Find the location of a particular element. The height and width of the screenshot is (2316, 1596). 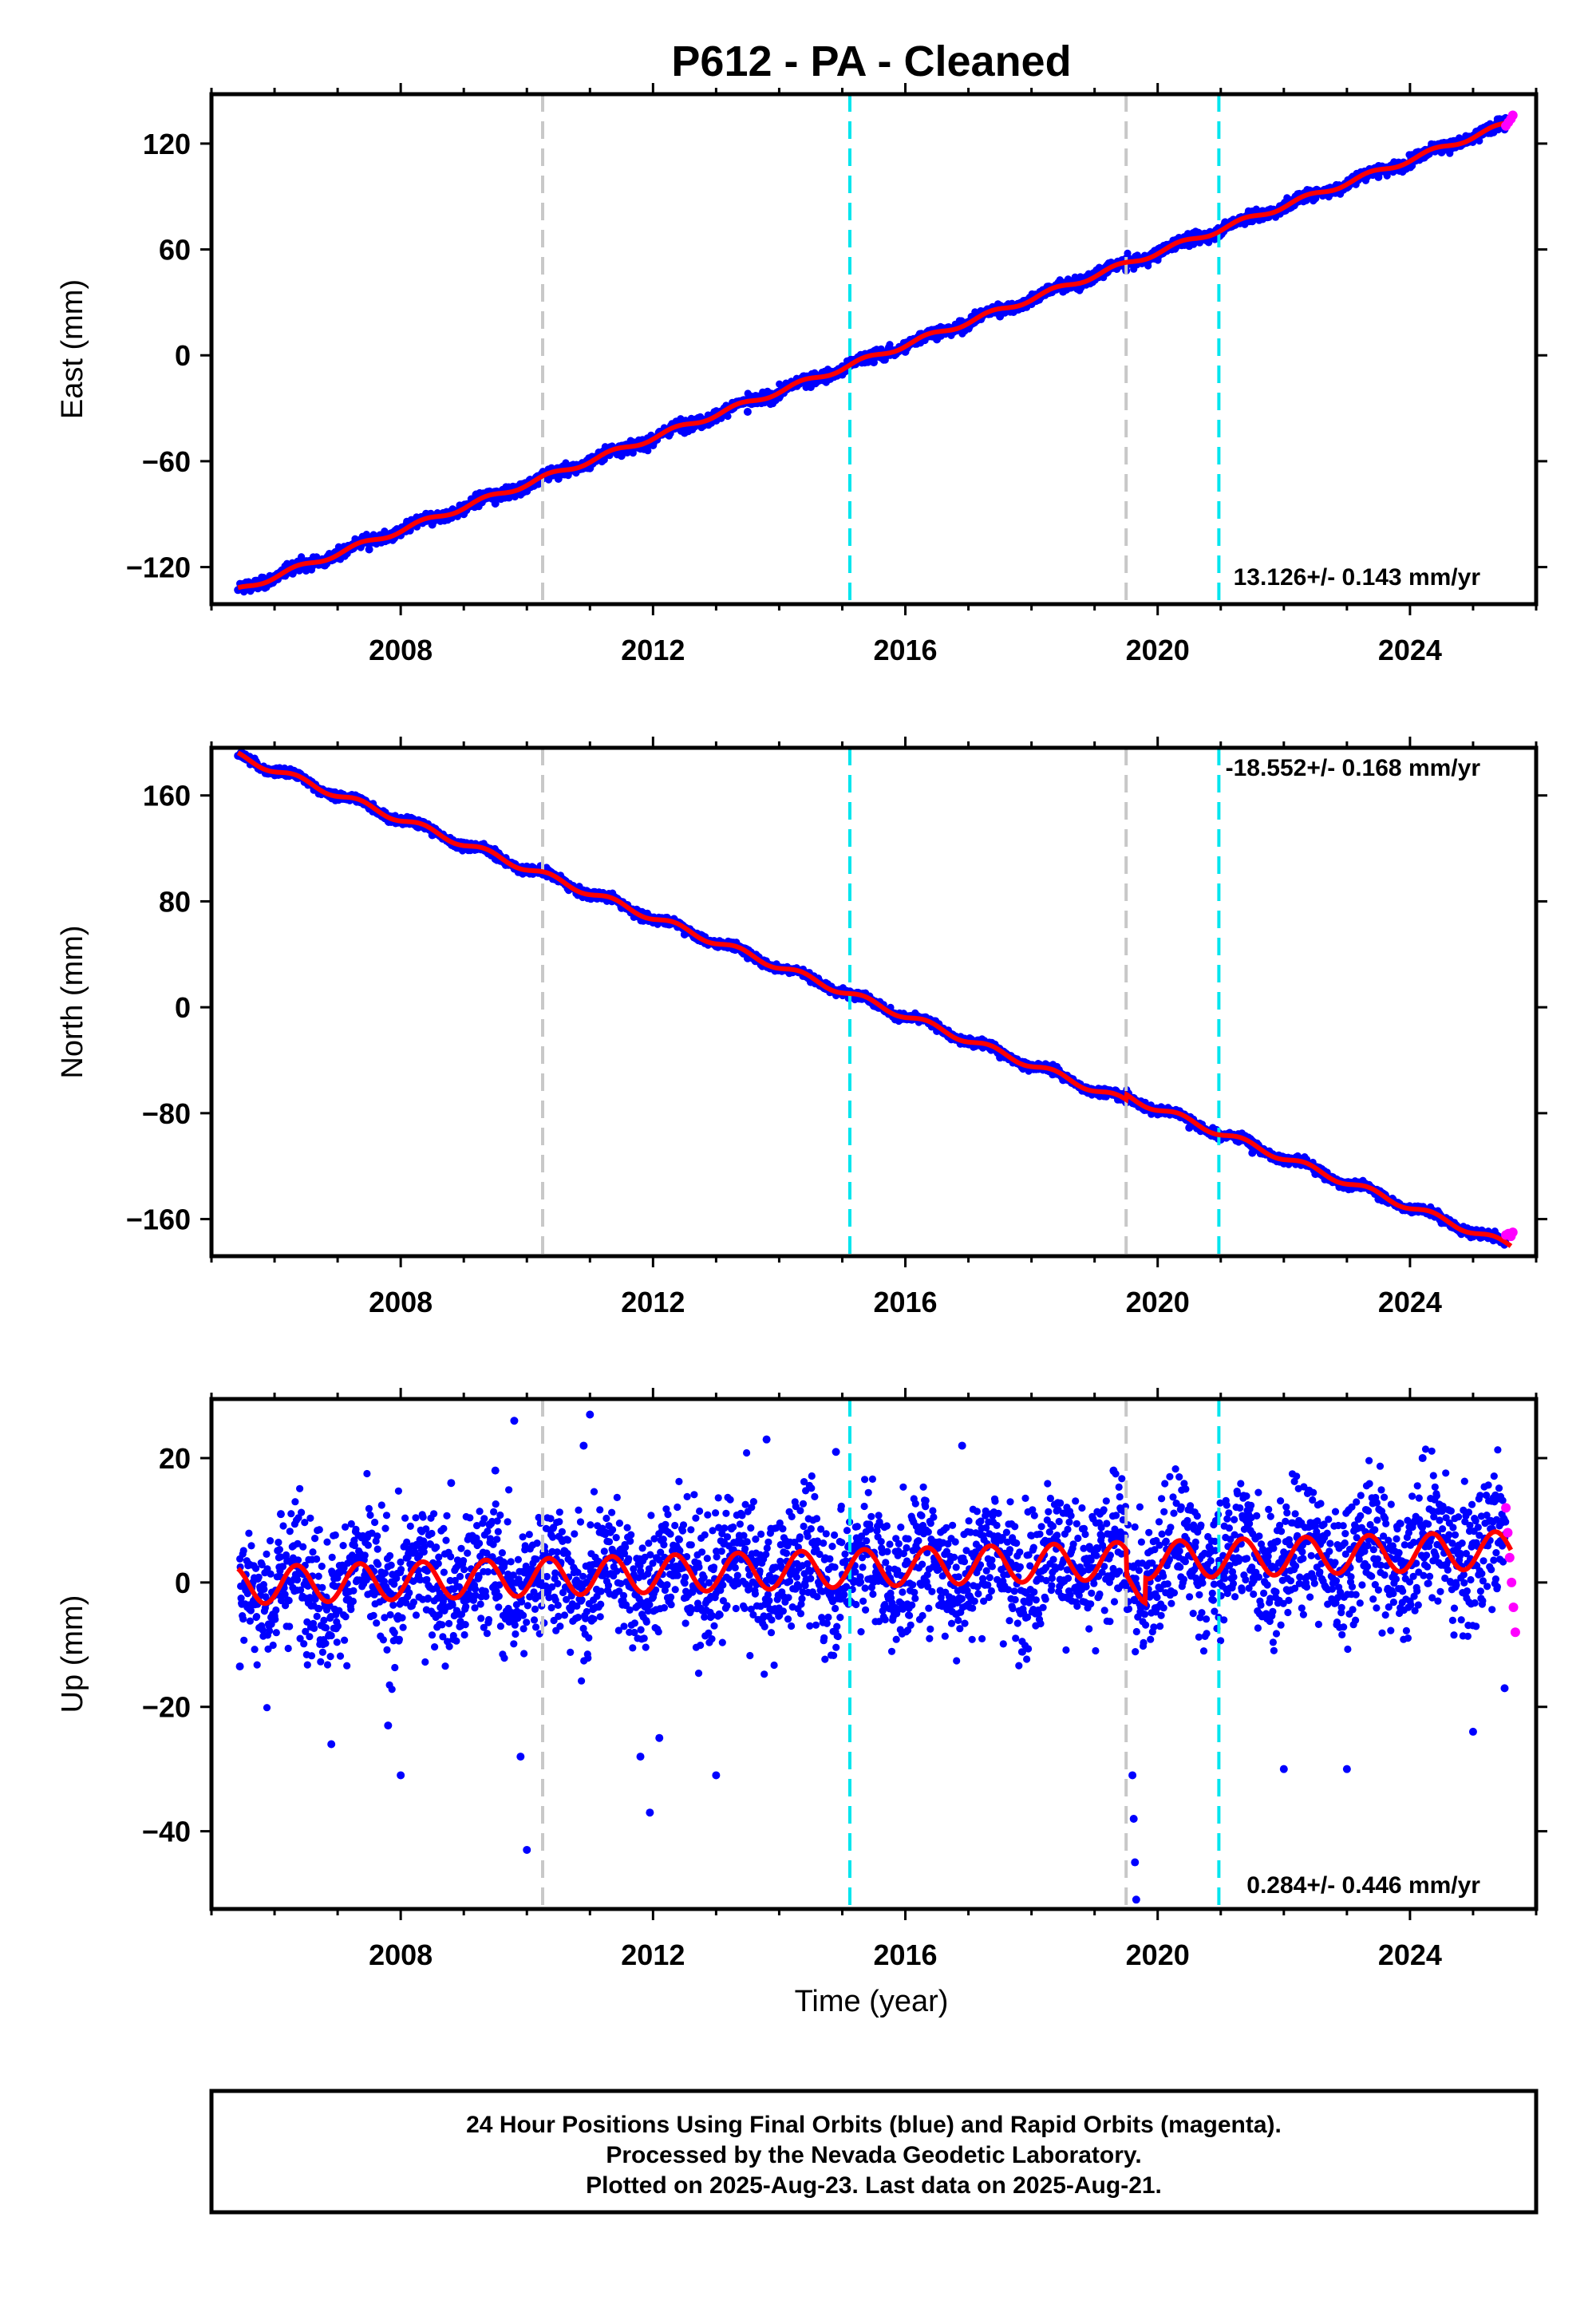

y-tick-label: −120 is located at coordinates (158, 567).